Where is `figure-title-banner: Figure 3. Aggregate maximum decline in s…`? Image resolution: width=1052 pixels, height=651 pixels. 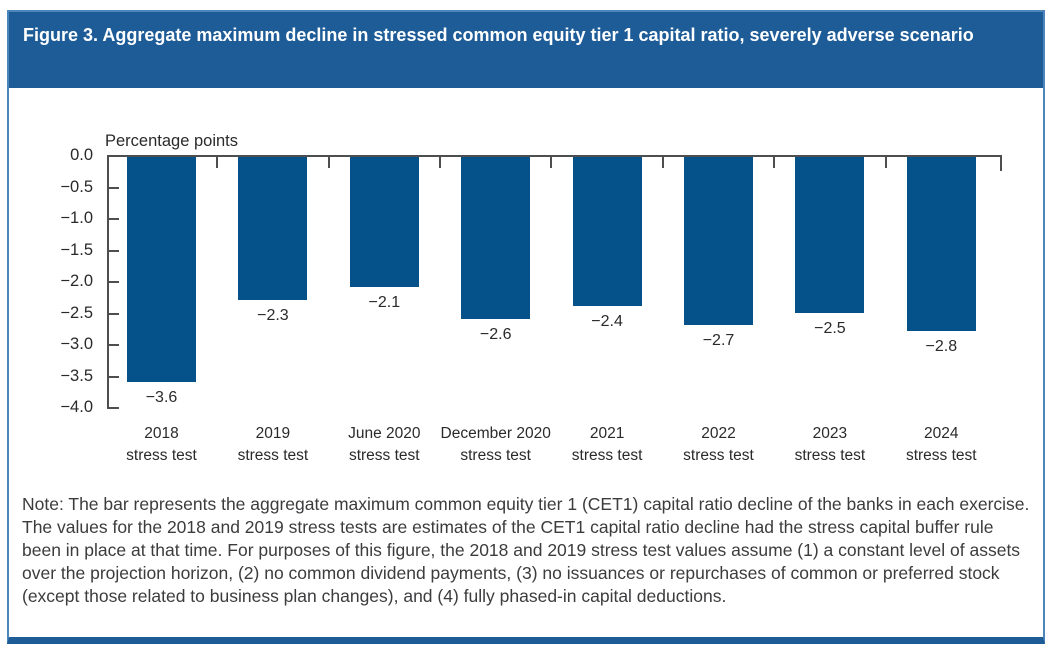 figure-title-banner: Figure 3. Aggregate maximum decline in s… is located at coordinates (526, 50).